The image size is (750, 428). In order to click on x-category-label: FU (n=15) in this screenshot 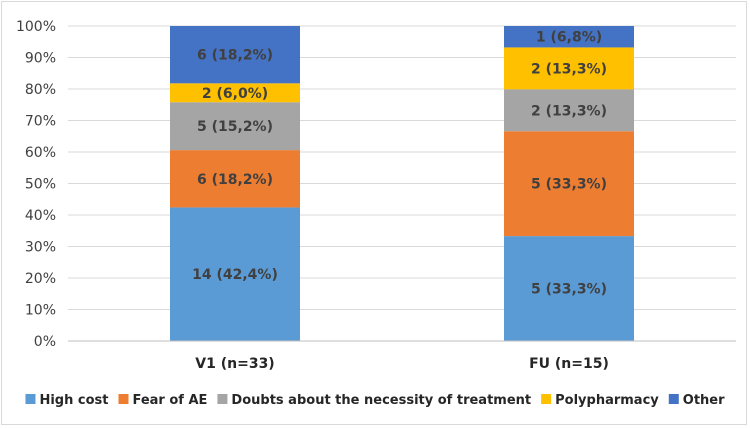, I will do `click(569, 364)`.